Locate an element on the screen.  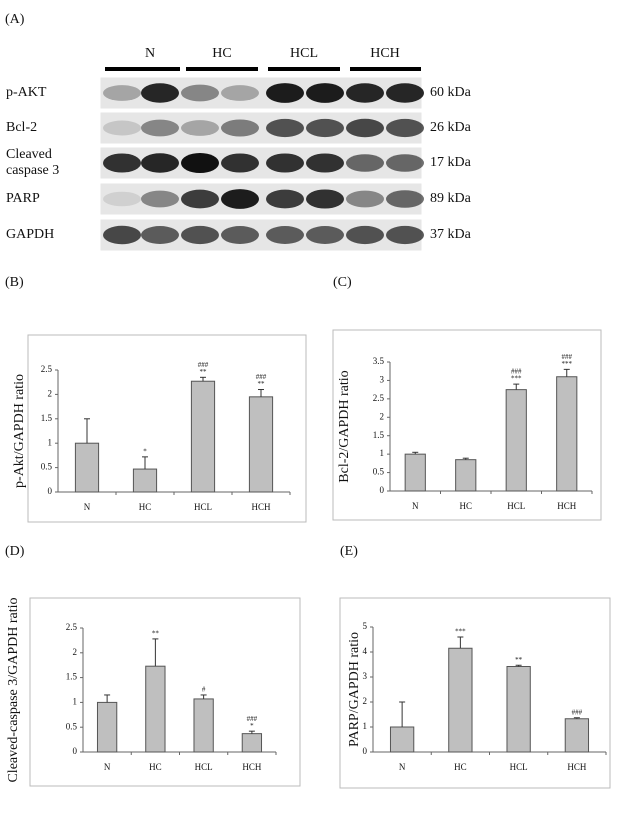
protein-label: PARP is located at coordinates (23, 198).